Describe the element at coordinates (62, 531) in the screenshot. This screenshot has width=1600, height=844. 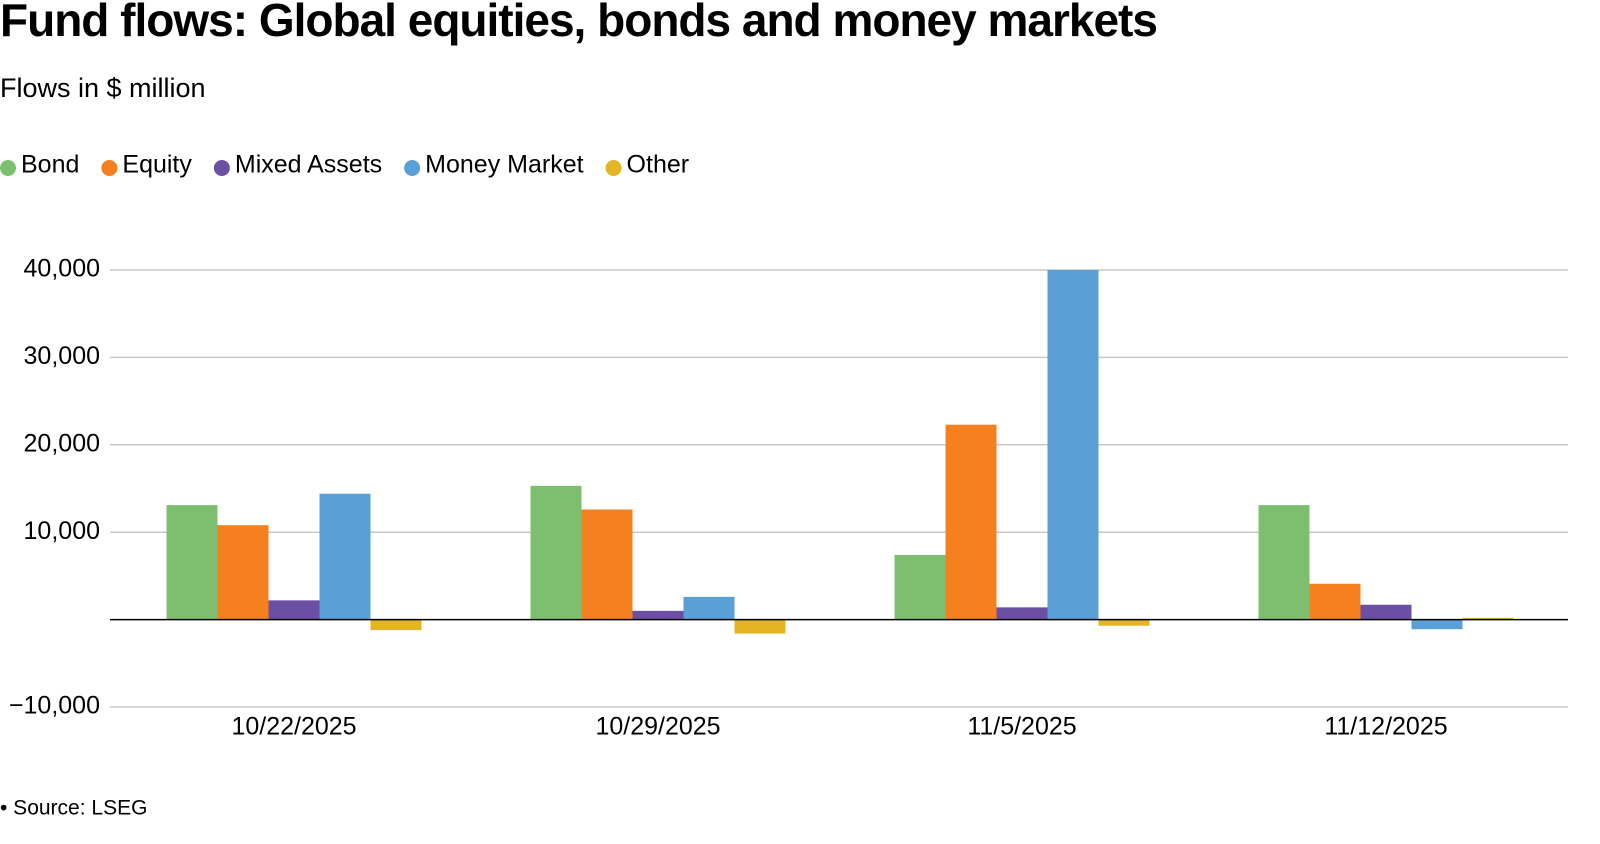
I see `y-tick-label: 10,000` at that location.